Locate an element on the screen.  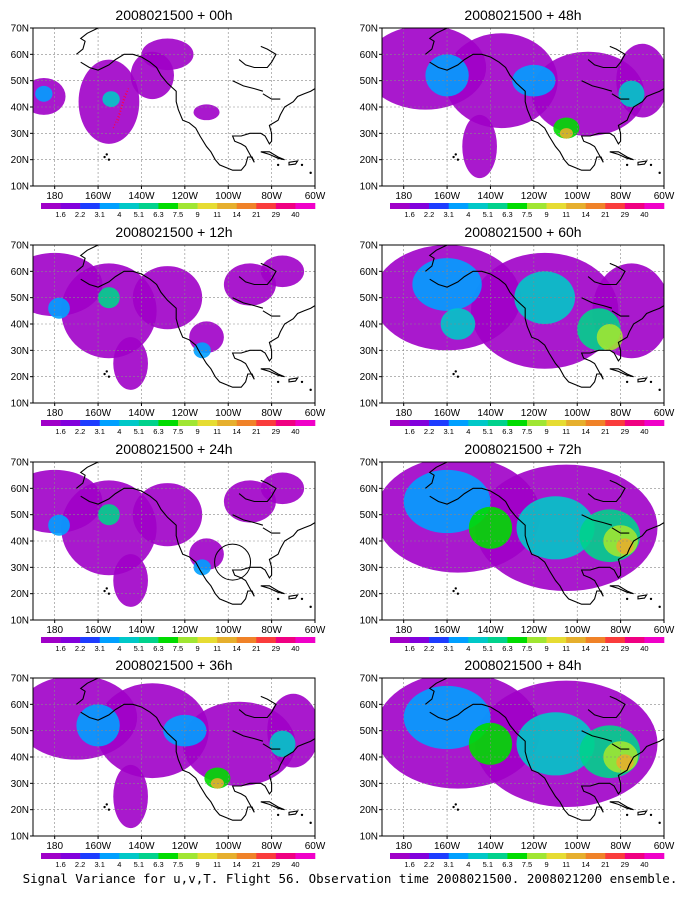
colorbar-label: 4 is located at coordinates (119, 648).